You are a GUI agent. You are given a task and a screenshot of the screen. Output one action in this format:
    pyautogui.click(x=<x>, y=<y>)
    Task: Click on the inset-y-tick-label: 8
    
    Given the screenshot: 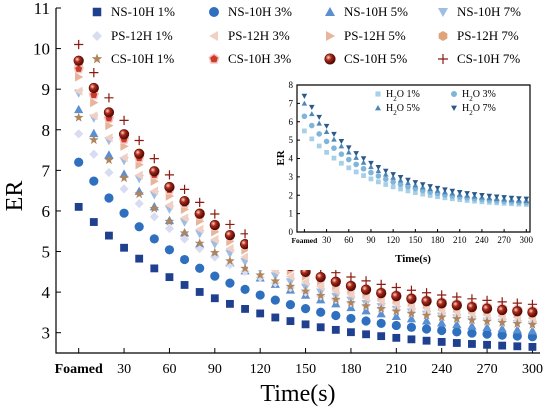 What is the action you would take?
    pyautogui.click(x=291, y=85)
    